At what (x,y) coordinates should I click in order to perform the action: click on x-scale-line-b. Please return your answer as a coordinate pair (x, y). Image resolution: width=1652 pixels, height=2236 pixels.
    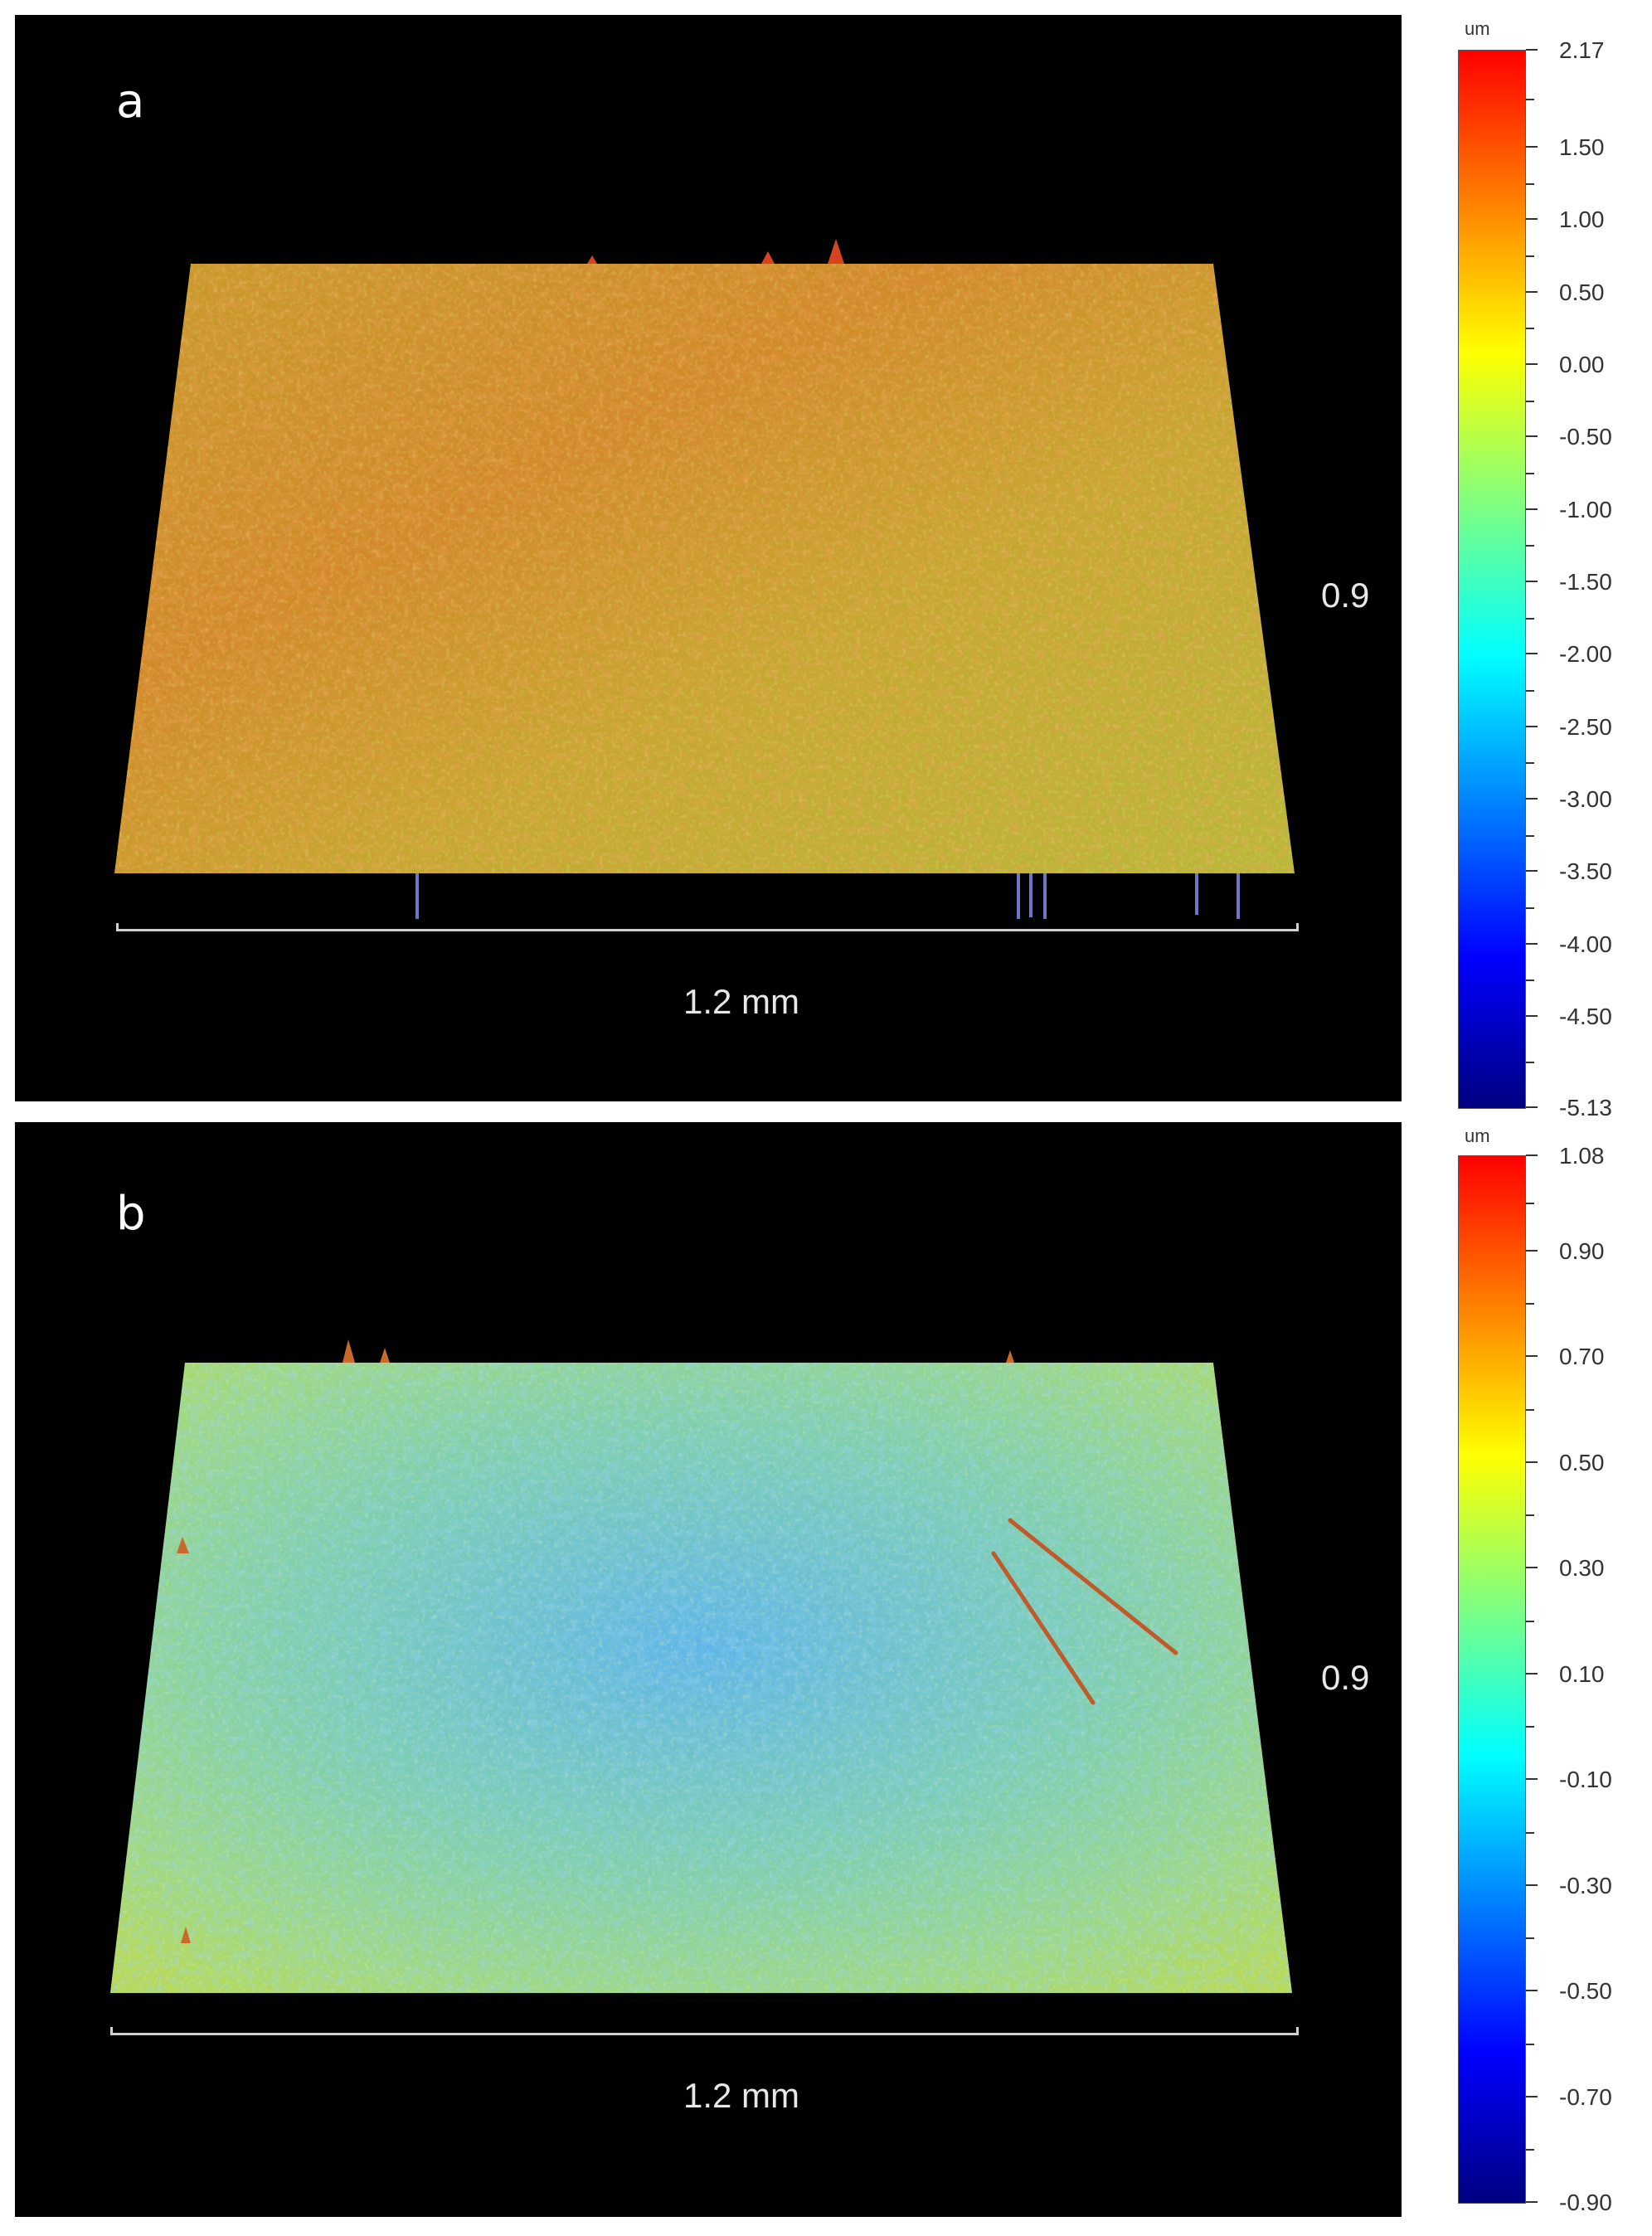
    Looking at the image, I should click on (704, 2031).